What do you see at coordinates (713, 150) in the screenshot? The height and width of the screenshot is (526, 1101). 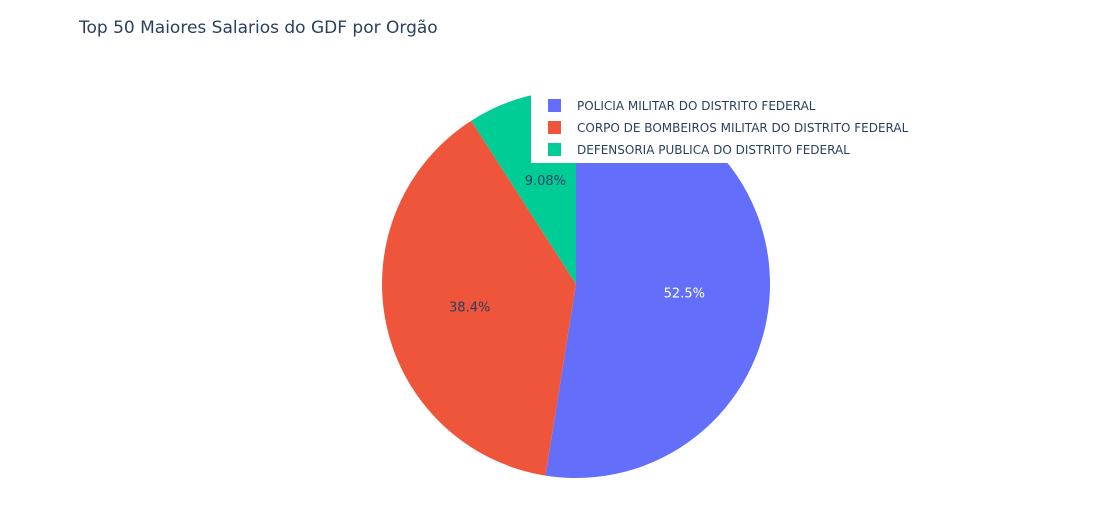 I see `legend-label-2: DEFENSORIA PUBLICA DO DISTRITO FEDERAL` at bounding box center [713, 150].